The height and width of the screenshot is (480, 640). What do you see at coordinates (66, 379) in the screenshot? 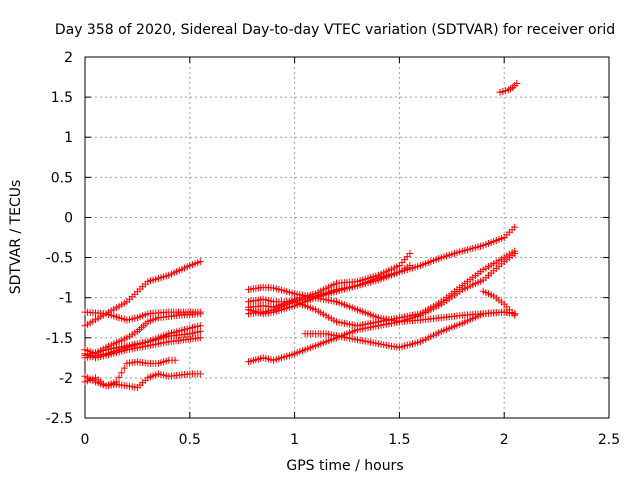
I see `y-tick-label: -2` at bounding box center [66, 379].